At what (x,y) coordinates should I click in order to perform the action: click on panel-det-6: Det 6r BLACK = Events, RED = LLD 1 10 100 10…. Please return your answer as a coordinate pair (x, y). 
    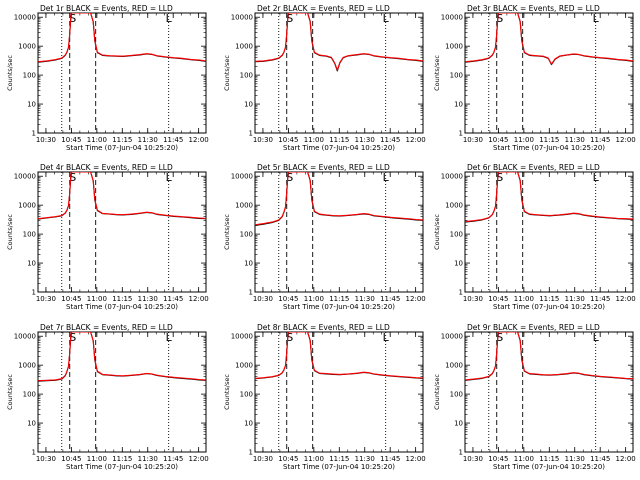
    Looking at the image, I should click on (534, 237).